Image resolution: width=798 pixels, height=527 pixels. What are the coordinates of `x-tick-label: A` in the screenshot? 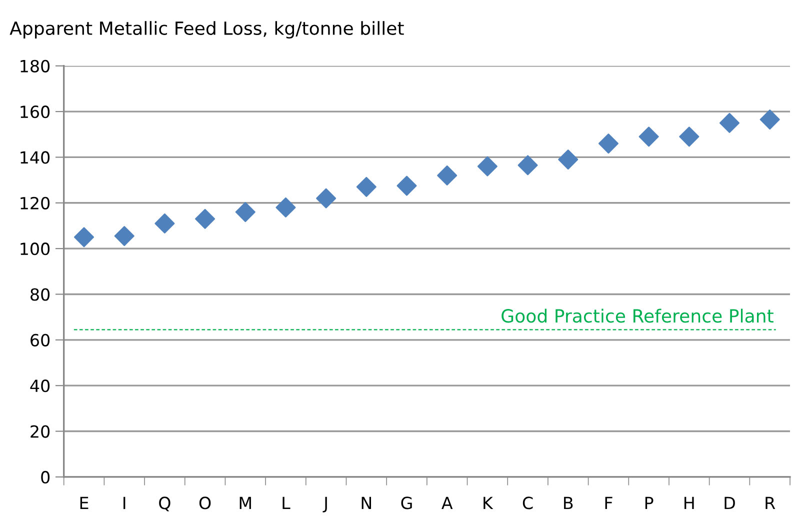 It's located at (447, 503).